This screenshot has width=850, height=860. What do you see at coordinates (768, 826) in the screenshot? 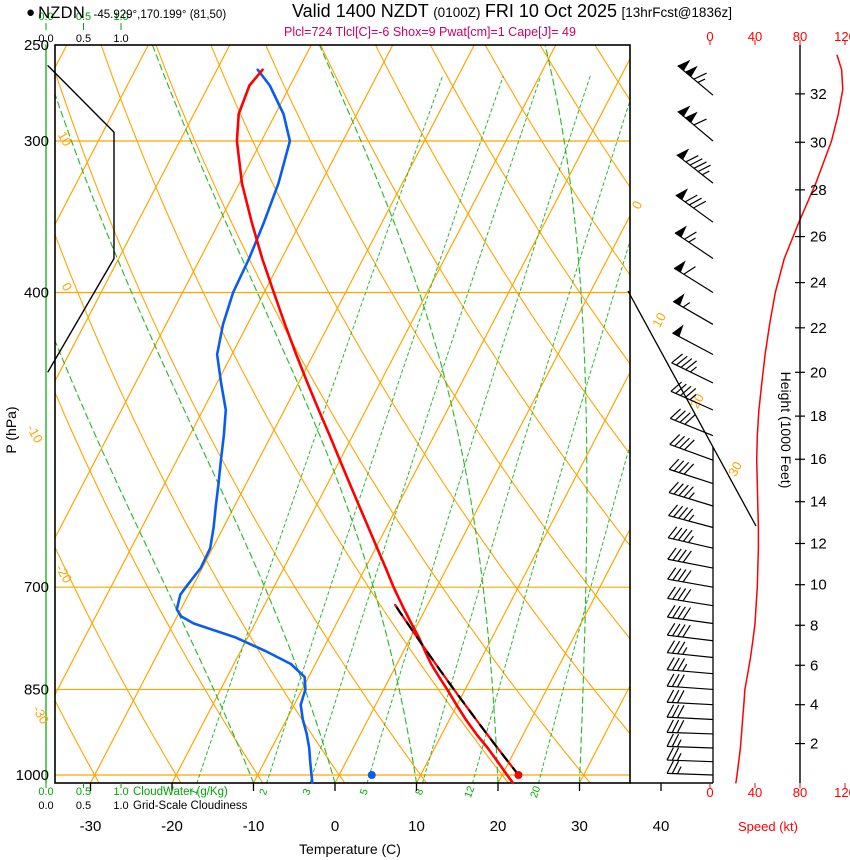
I see `svg-text: Speed (kt)` at bounding box center [768, 826].